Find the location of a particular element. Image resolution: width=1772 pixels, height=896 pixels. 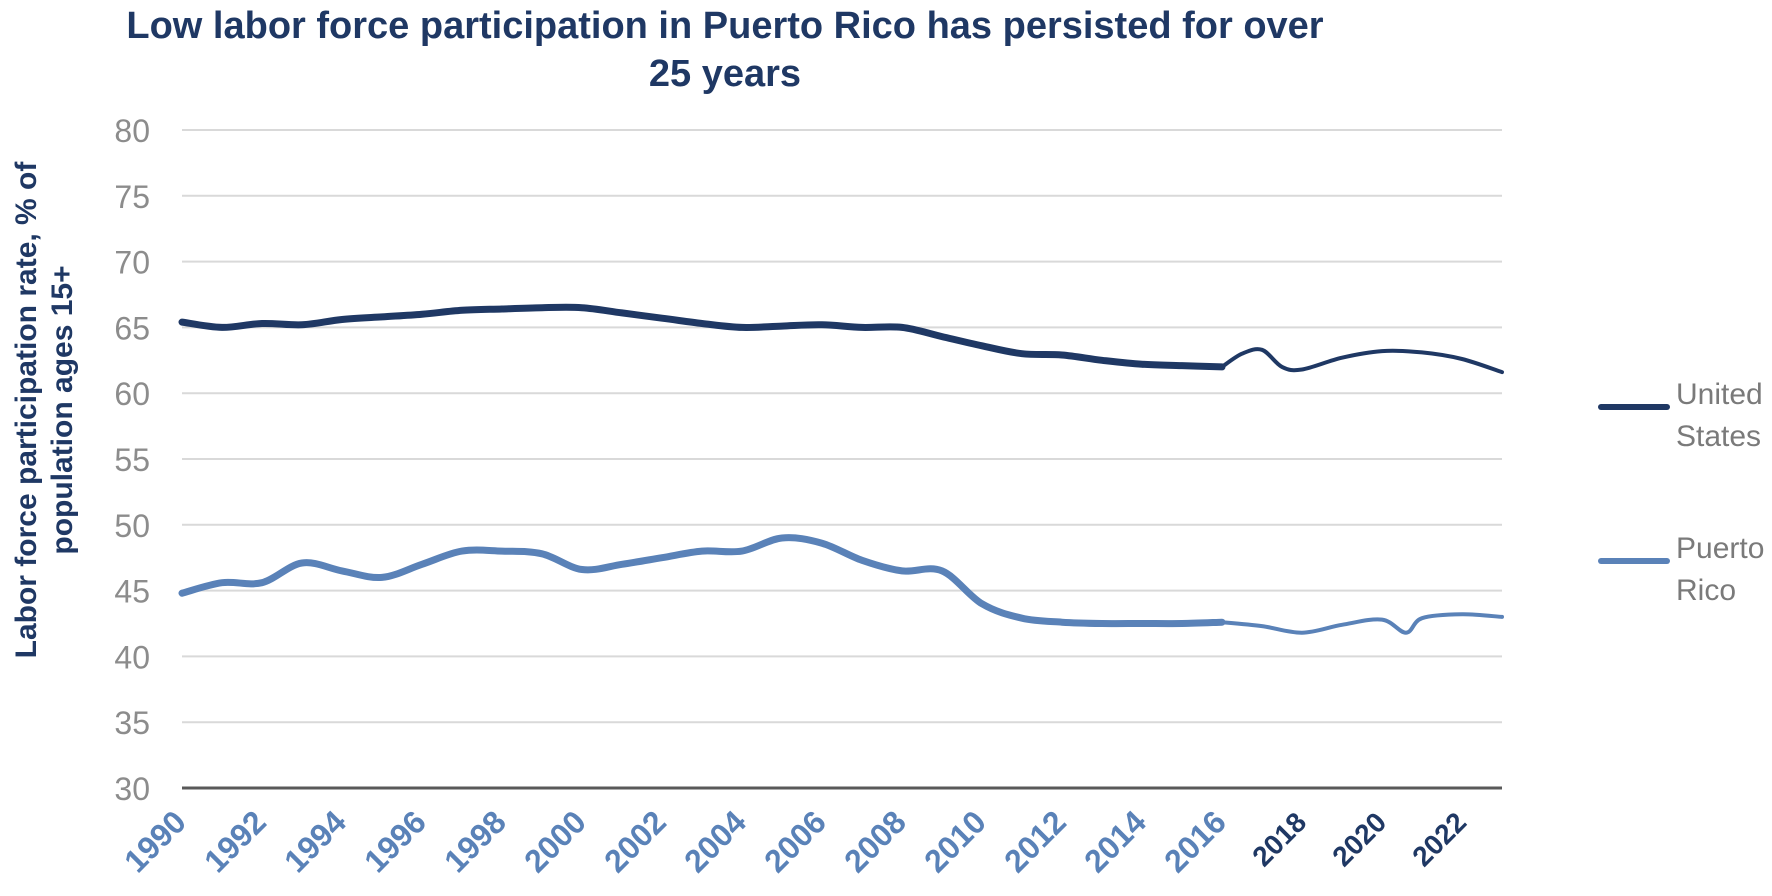

y-tick-label: 35 is located at coordinates (132, 723).